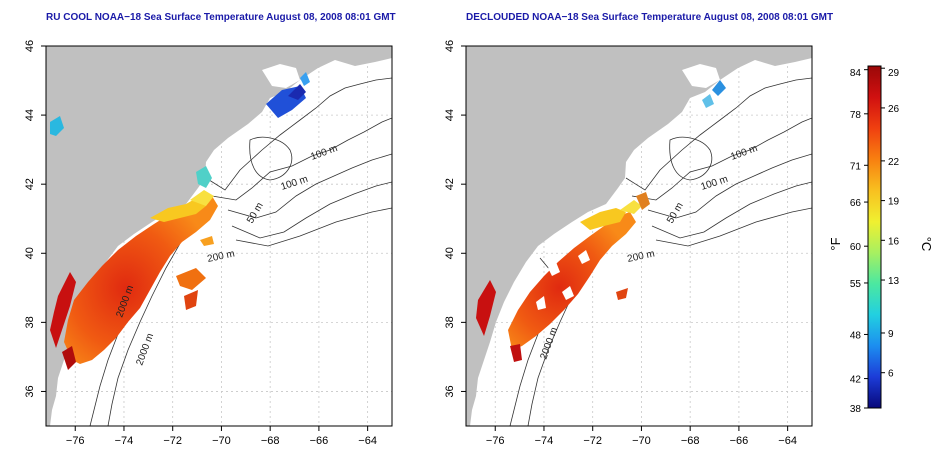 The width and height of the screenshot is (950, 475). What do you see at coordinates (894, 281) in the screenshot?
I see `celsius-tick-label: 13` at bounding box center [894, 281].